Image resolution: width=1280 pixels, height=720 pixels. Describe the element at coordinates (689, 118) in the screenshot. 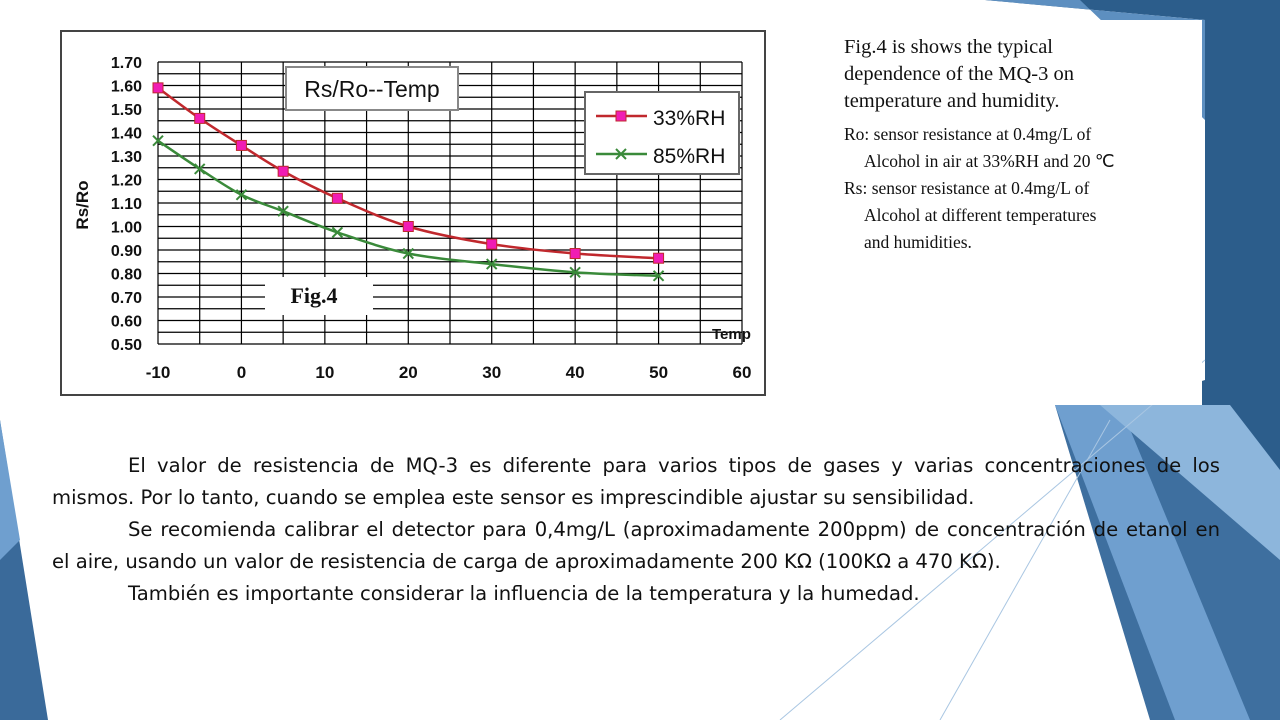

I see `legend-label-series-1: 33%RH` at that location.